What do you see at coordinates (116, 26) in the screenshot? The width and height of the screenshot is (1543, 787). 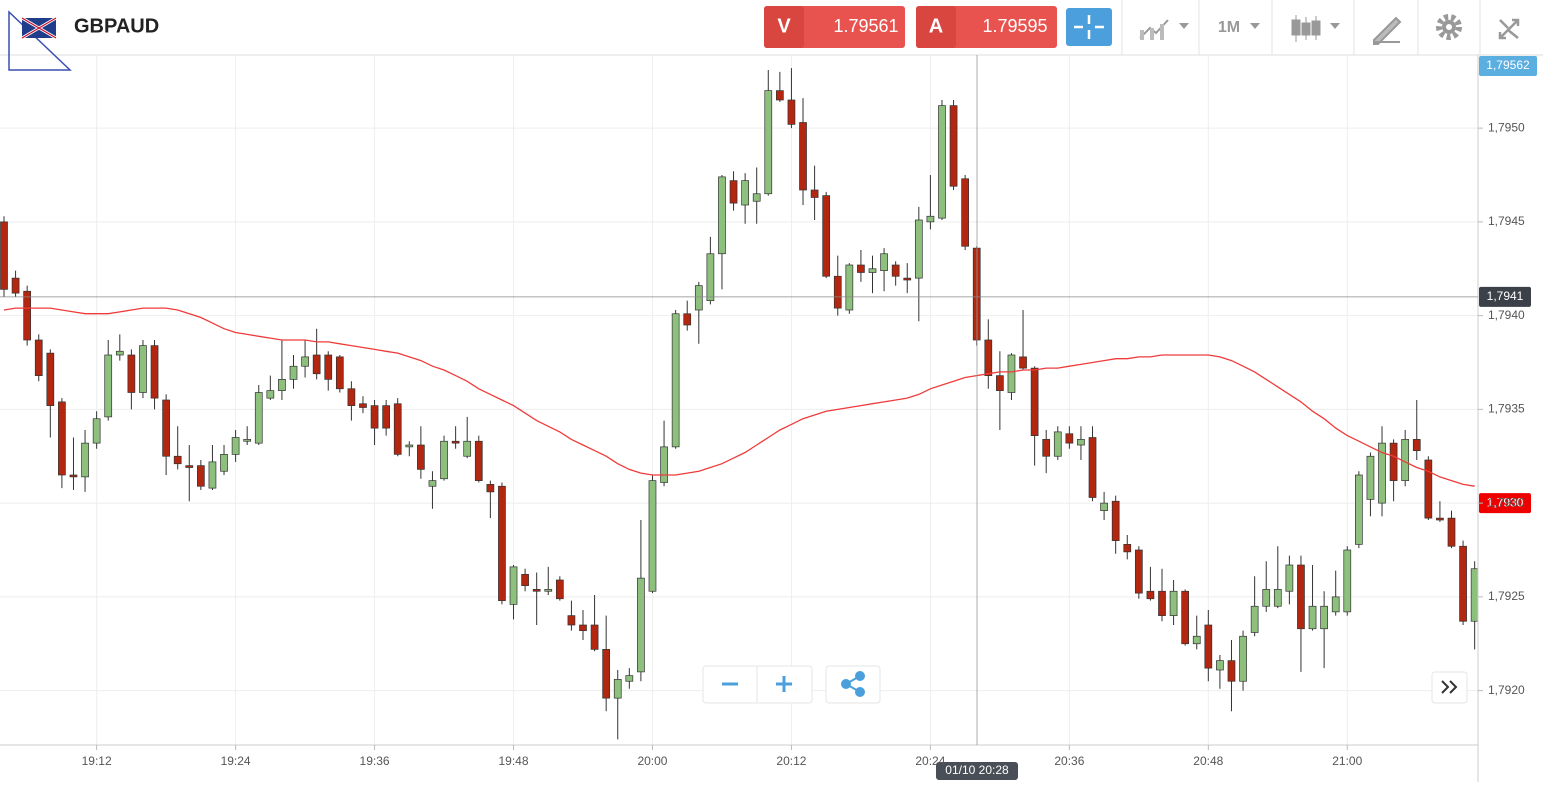 I see `symbol: GBPAUD` at bounding box center [116, 26].